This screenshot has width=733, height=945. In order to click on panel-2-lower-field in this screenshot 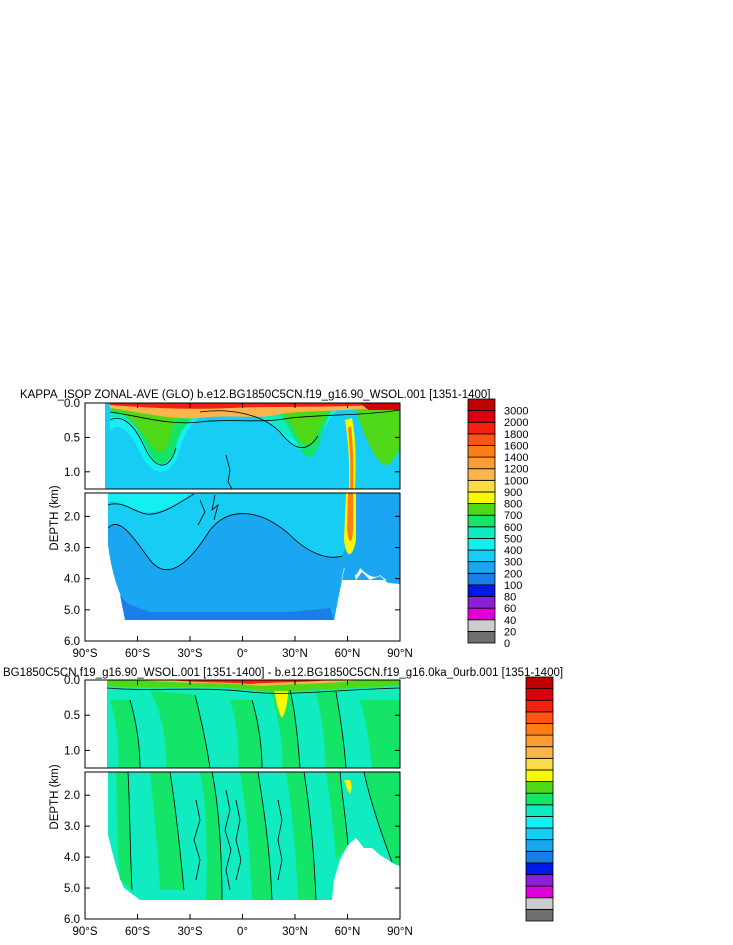, I will do `click(254, 836)`.